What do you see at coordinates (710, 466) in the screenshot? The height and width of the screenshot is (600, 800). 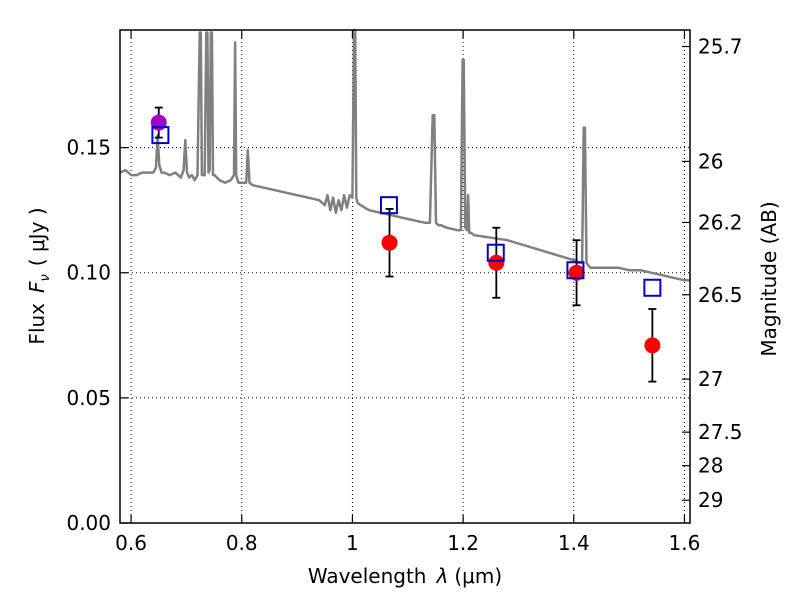 I see `y2-tick-label: 28` at bounding box center [710, 466].